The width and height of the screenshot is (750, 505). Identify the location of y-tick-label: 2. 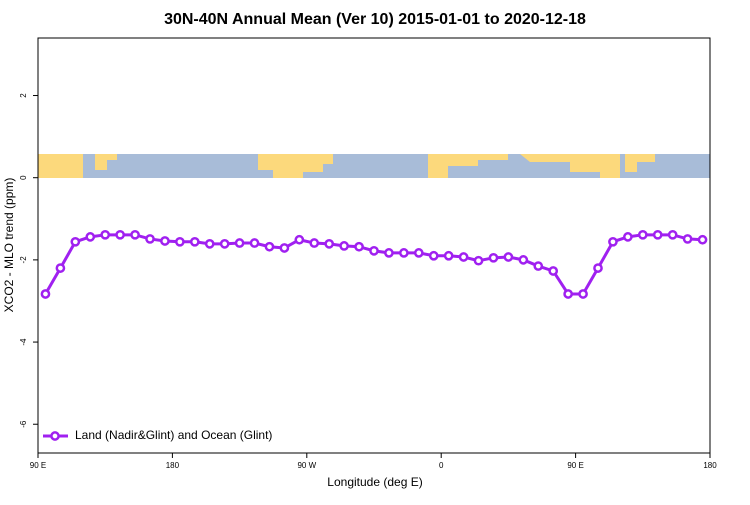
(23, 95).